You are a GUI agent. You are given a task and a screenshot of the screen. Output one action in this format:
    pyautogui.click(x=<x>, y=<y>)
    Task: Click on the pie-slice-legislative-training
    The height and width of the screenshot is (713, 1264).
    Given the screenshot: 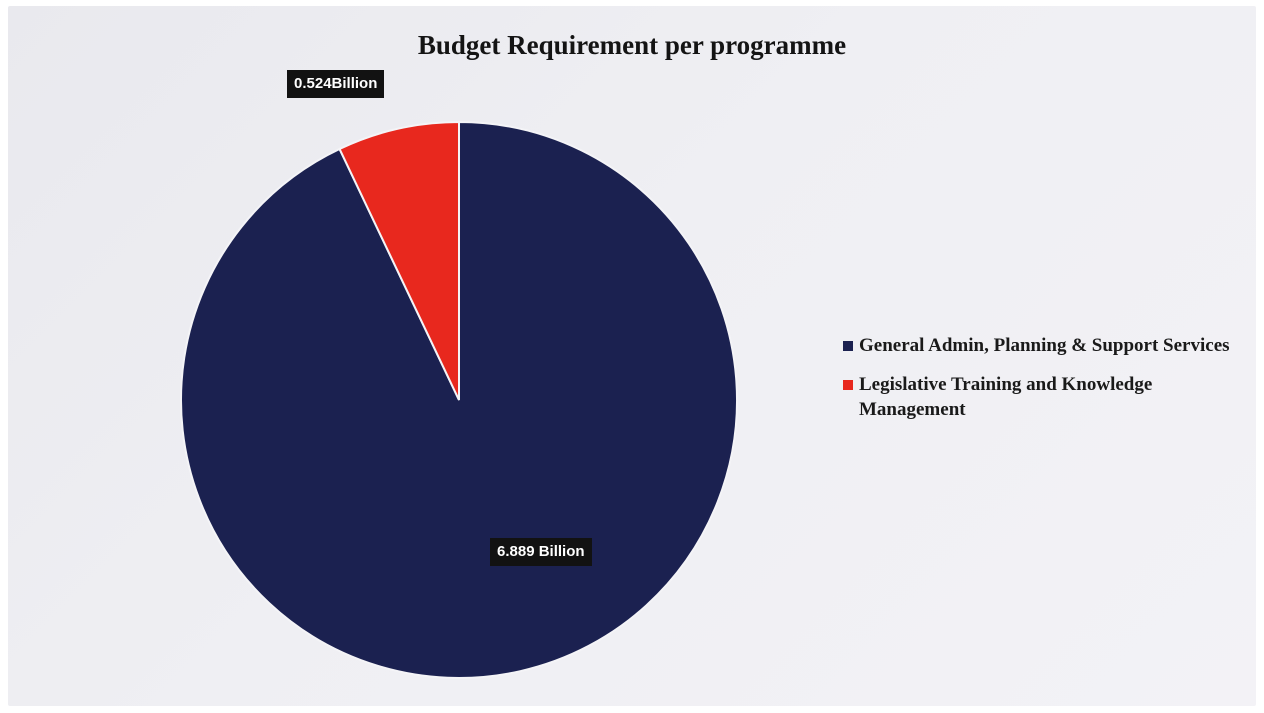 What is the action you would take?
    pyautogui.click(x=399, y=260)
    